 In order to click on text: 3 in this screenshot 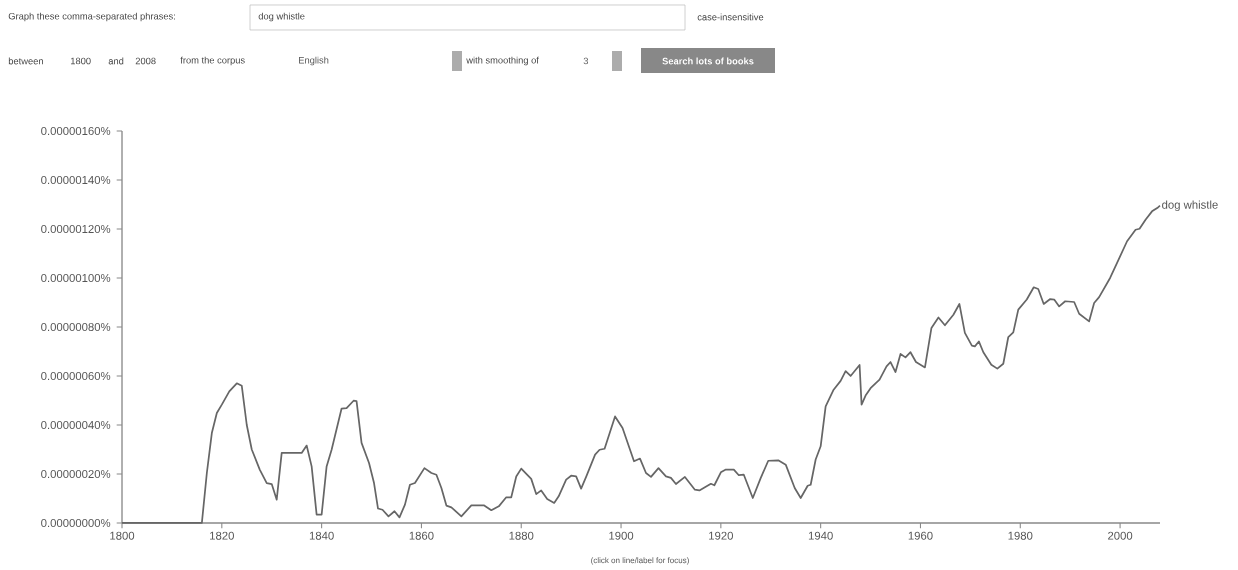, I will do `click(586, 61)`.